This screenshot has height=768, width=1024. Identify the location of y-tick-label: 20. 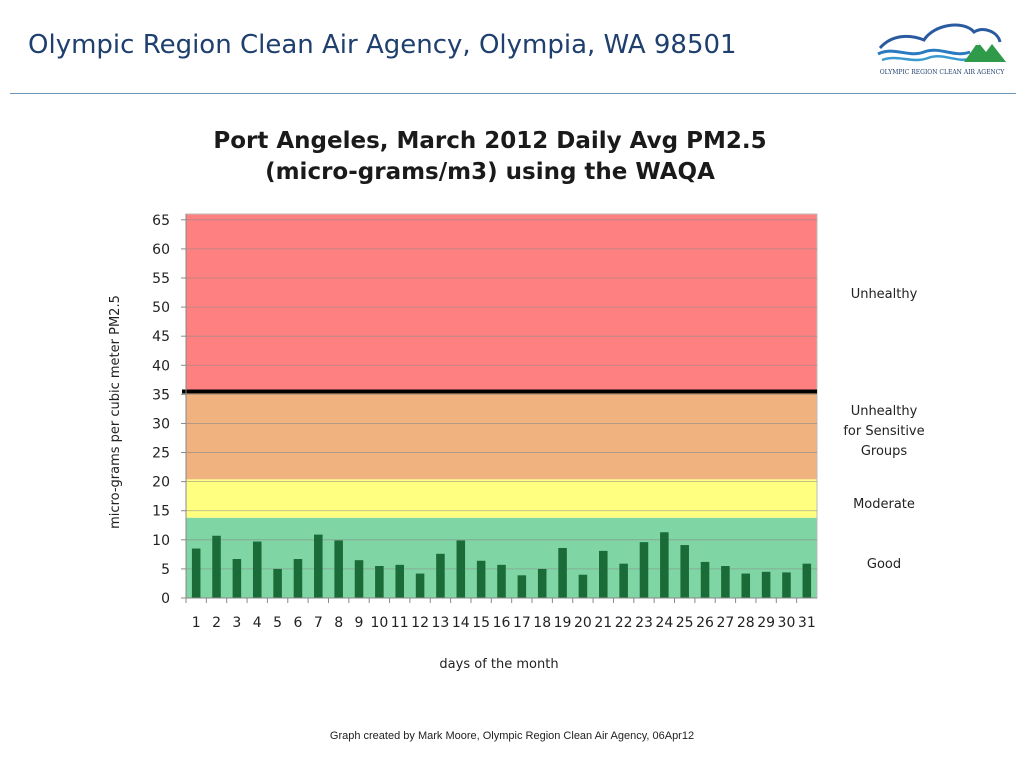
(161, 483).